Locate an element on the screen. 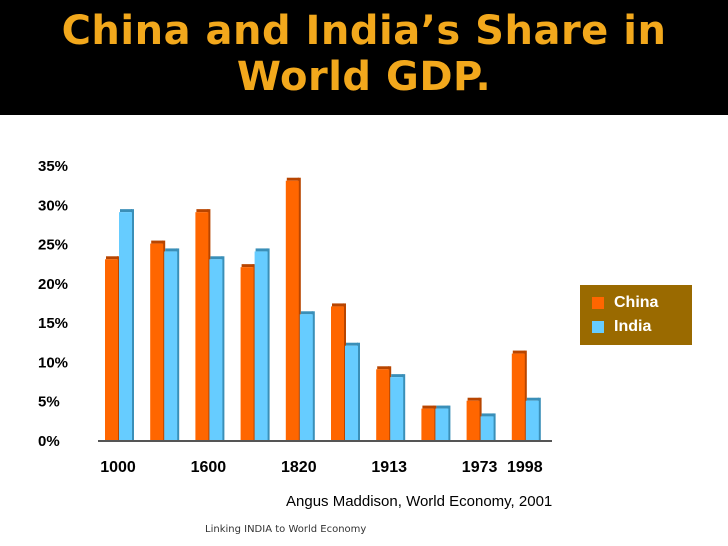 The height and width of the screenshot is (546, 728). y-tick-label: 0% is located at coordinates (49, 441).